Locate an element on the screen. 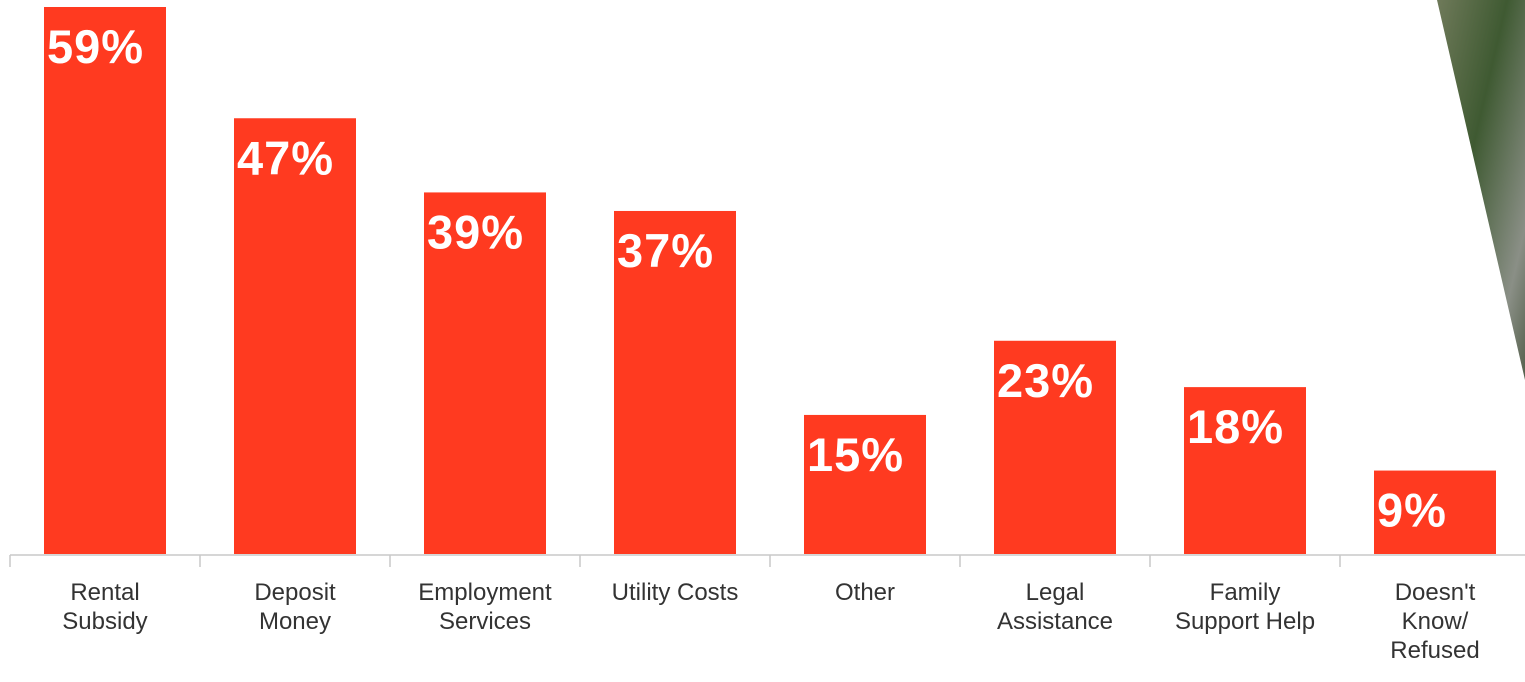  value-label: 23% is located at coordinates (1045, 380).